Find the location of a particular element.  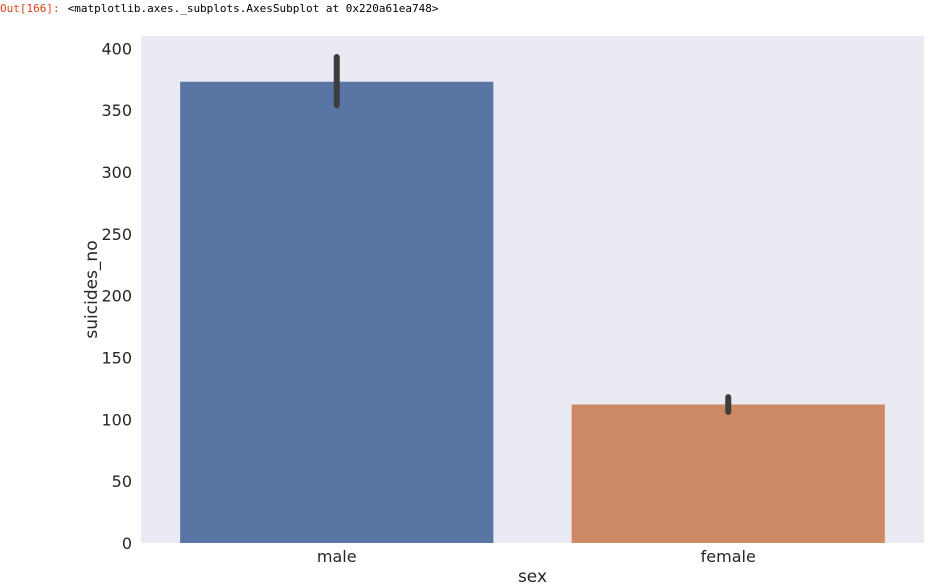

y-tick-label: 300 is located at coordinates (116, 172).